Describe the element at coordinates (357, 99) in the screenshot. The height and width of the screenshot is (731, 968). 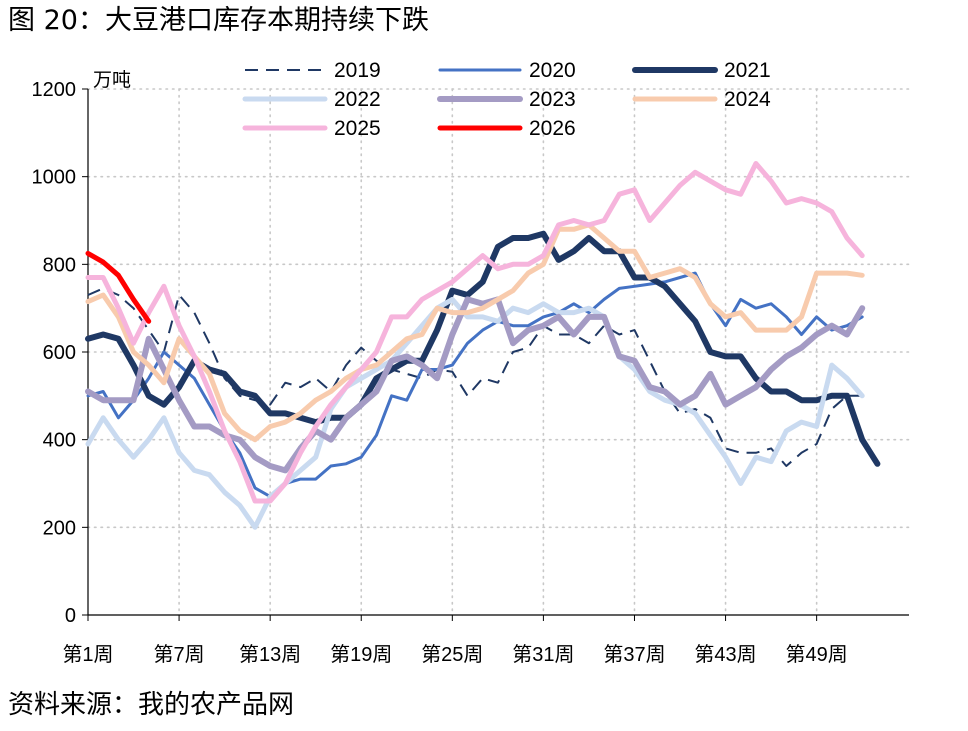
I see `legend-label-2022: 2022` at that location.